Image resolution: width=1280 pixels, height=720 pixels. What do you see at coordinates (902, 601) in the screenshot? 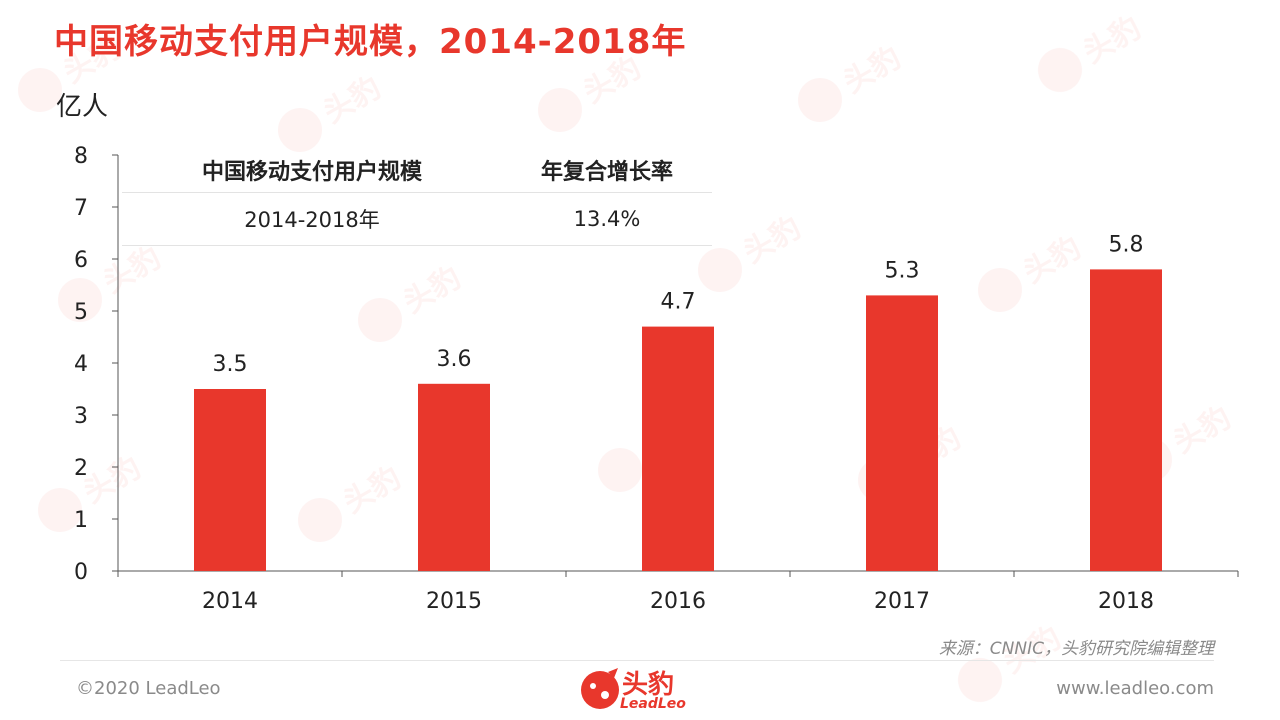
I see `x-tick-label: 2017` at bounding box center [902, 601].